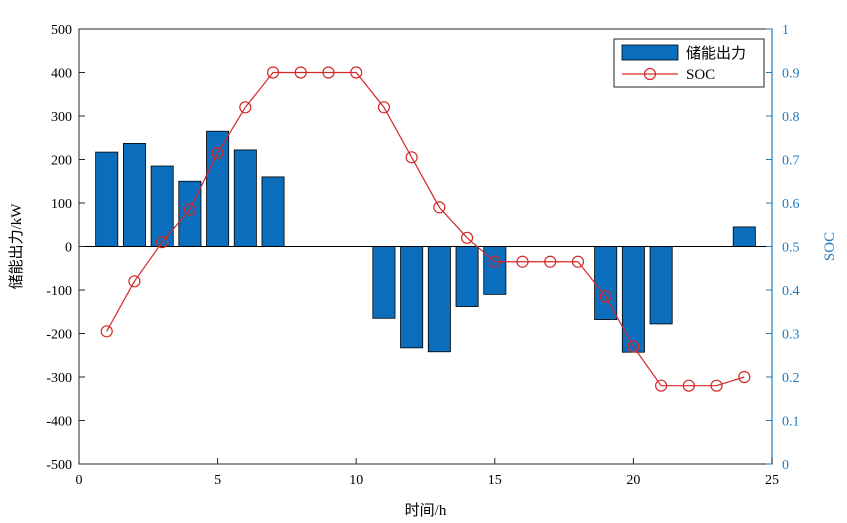  Describe the element at coordinates (791, 291) in the screenshot. I see `right-tick-label: 0.4` at that location.